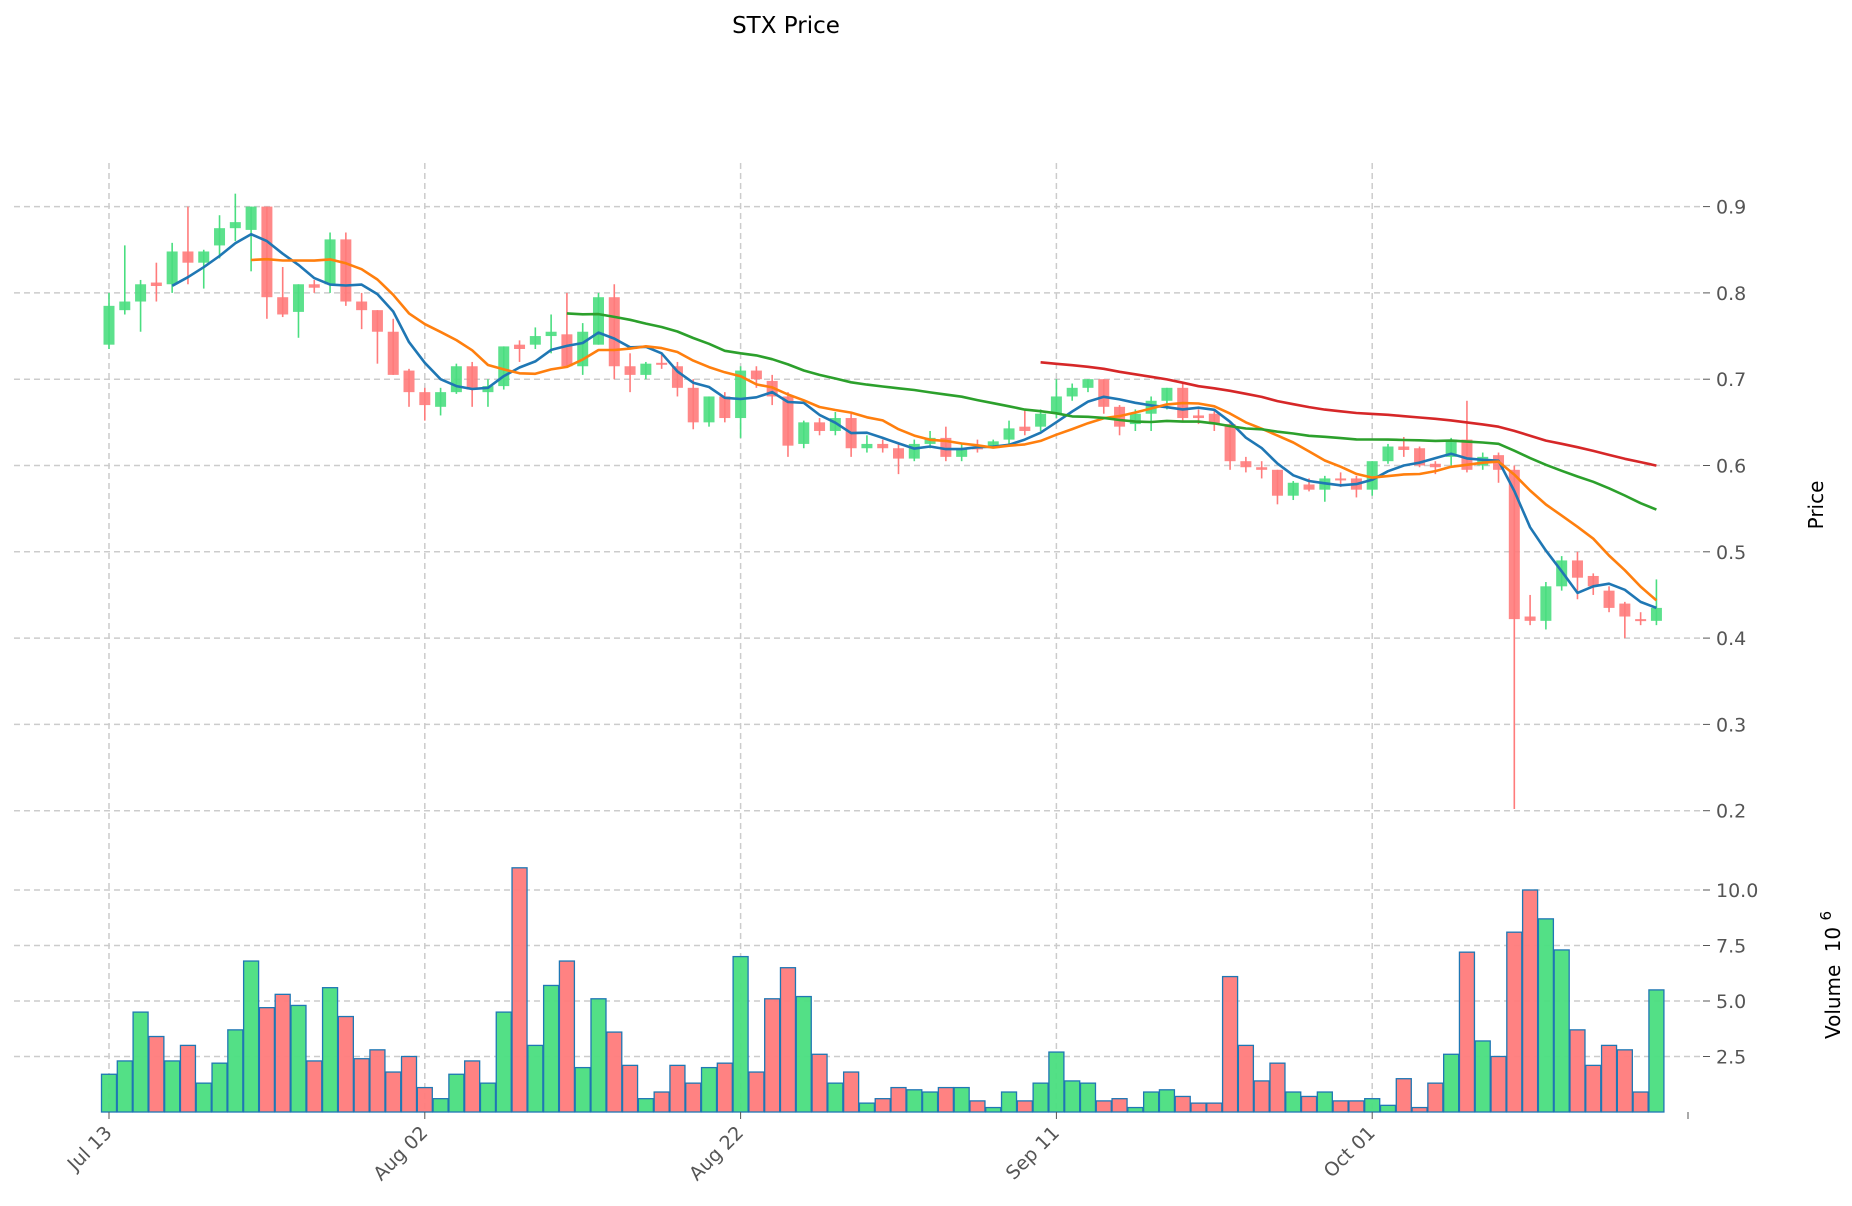  I want to click on price-tick-label: 0.7, so click(1731, 380).